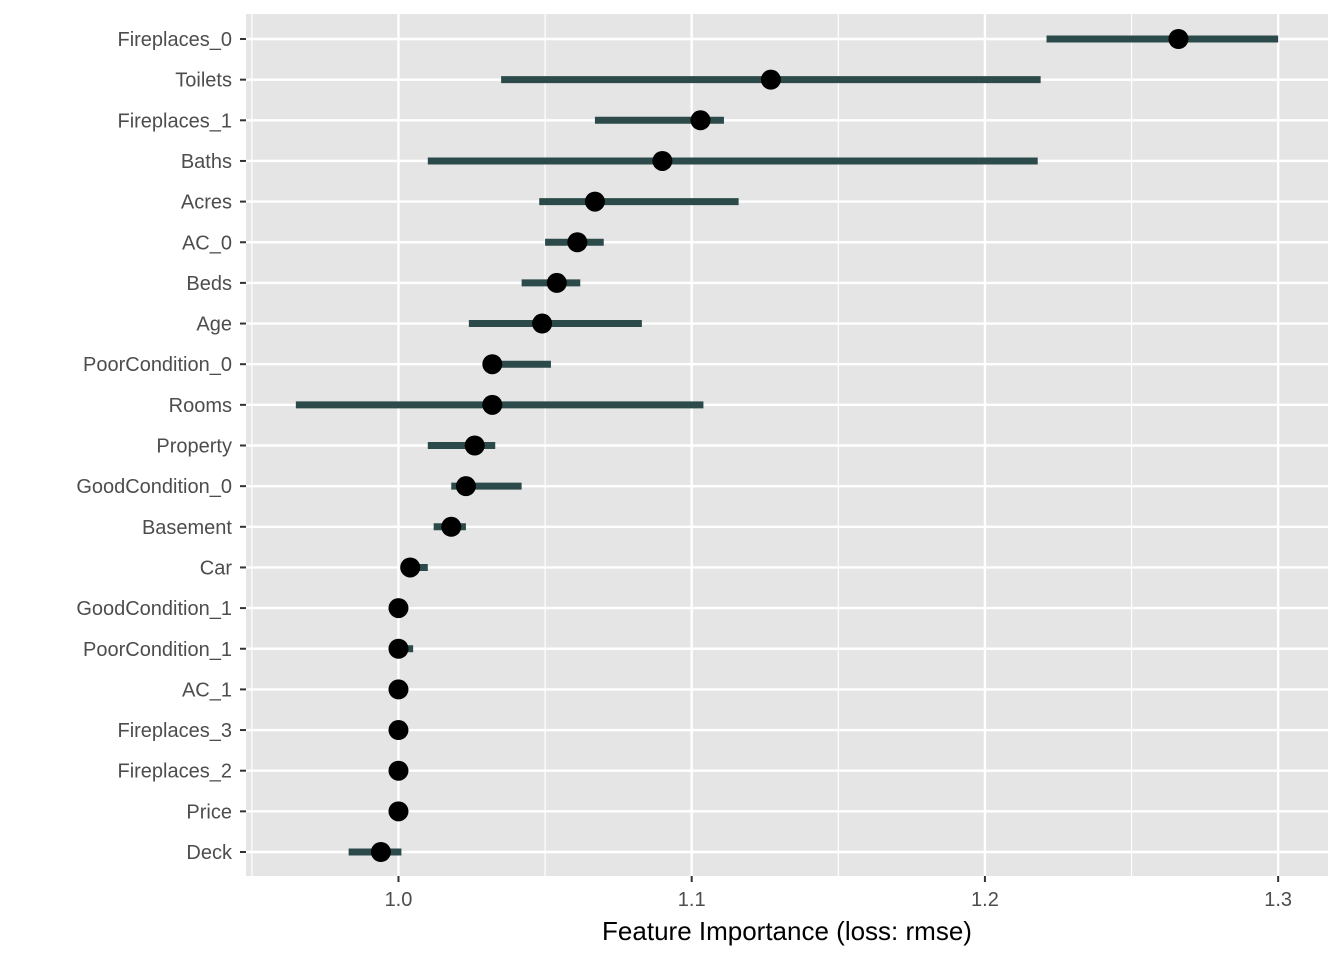 Image resolution: width=1344 pixels, height=960 pixels. What do you see at coordinates (174, 121) in the screenshot?
I see `y-tick-label: Fireplaces_1` at bounding box center [174, 121].